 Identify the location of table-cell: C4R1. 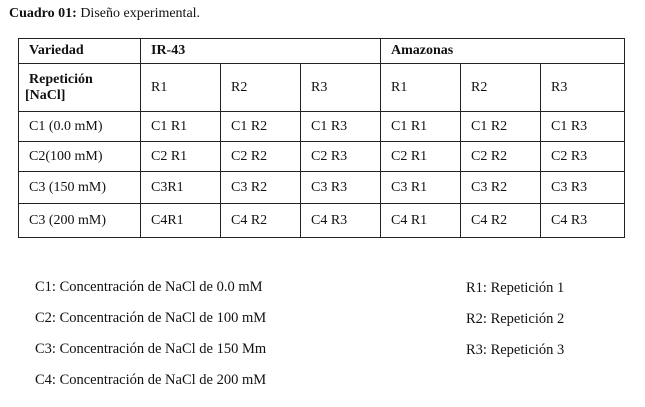
(180, 220).